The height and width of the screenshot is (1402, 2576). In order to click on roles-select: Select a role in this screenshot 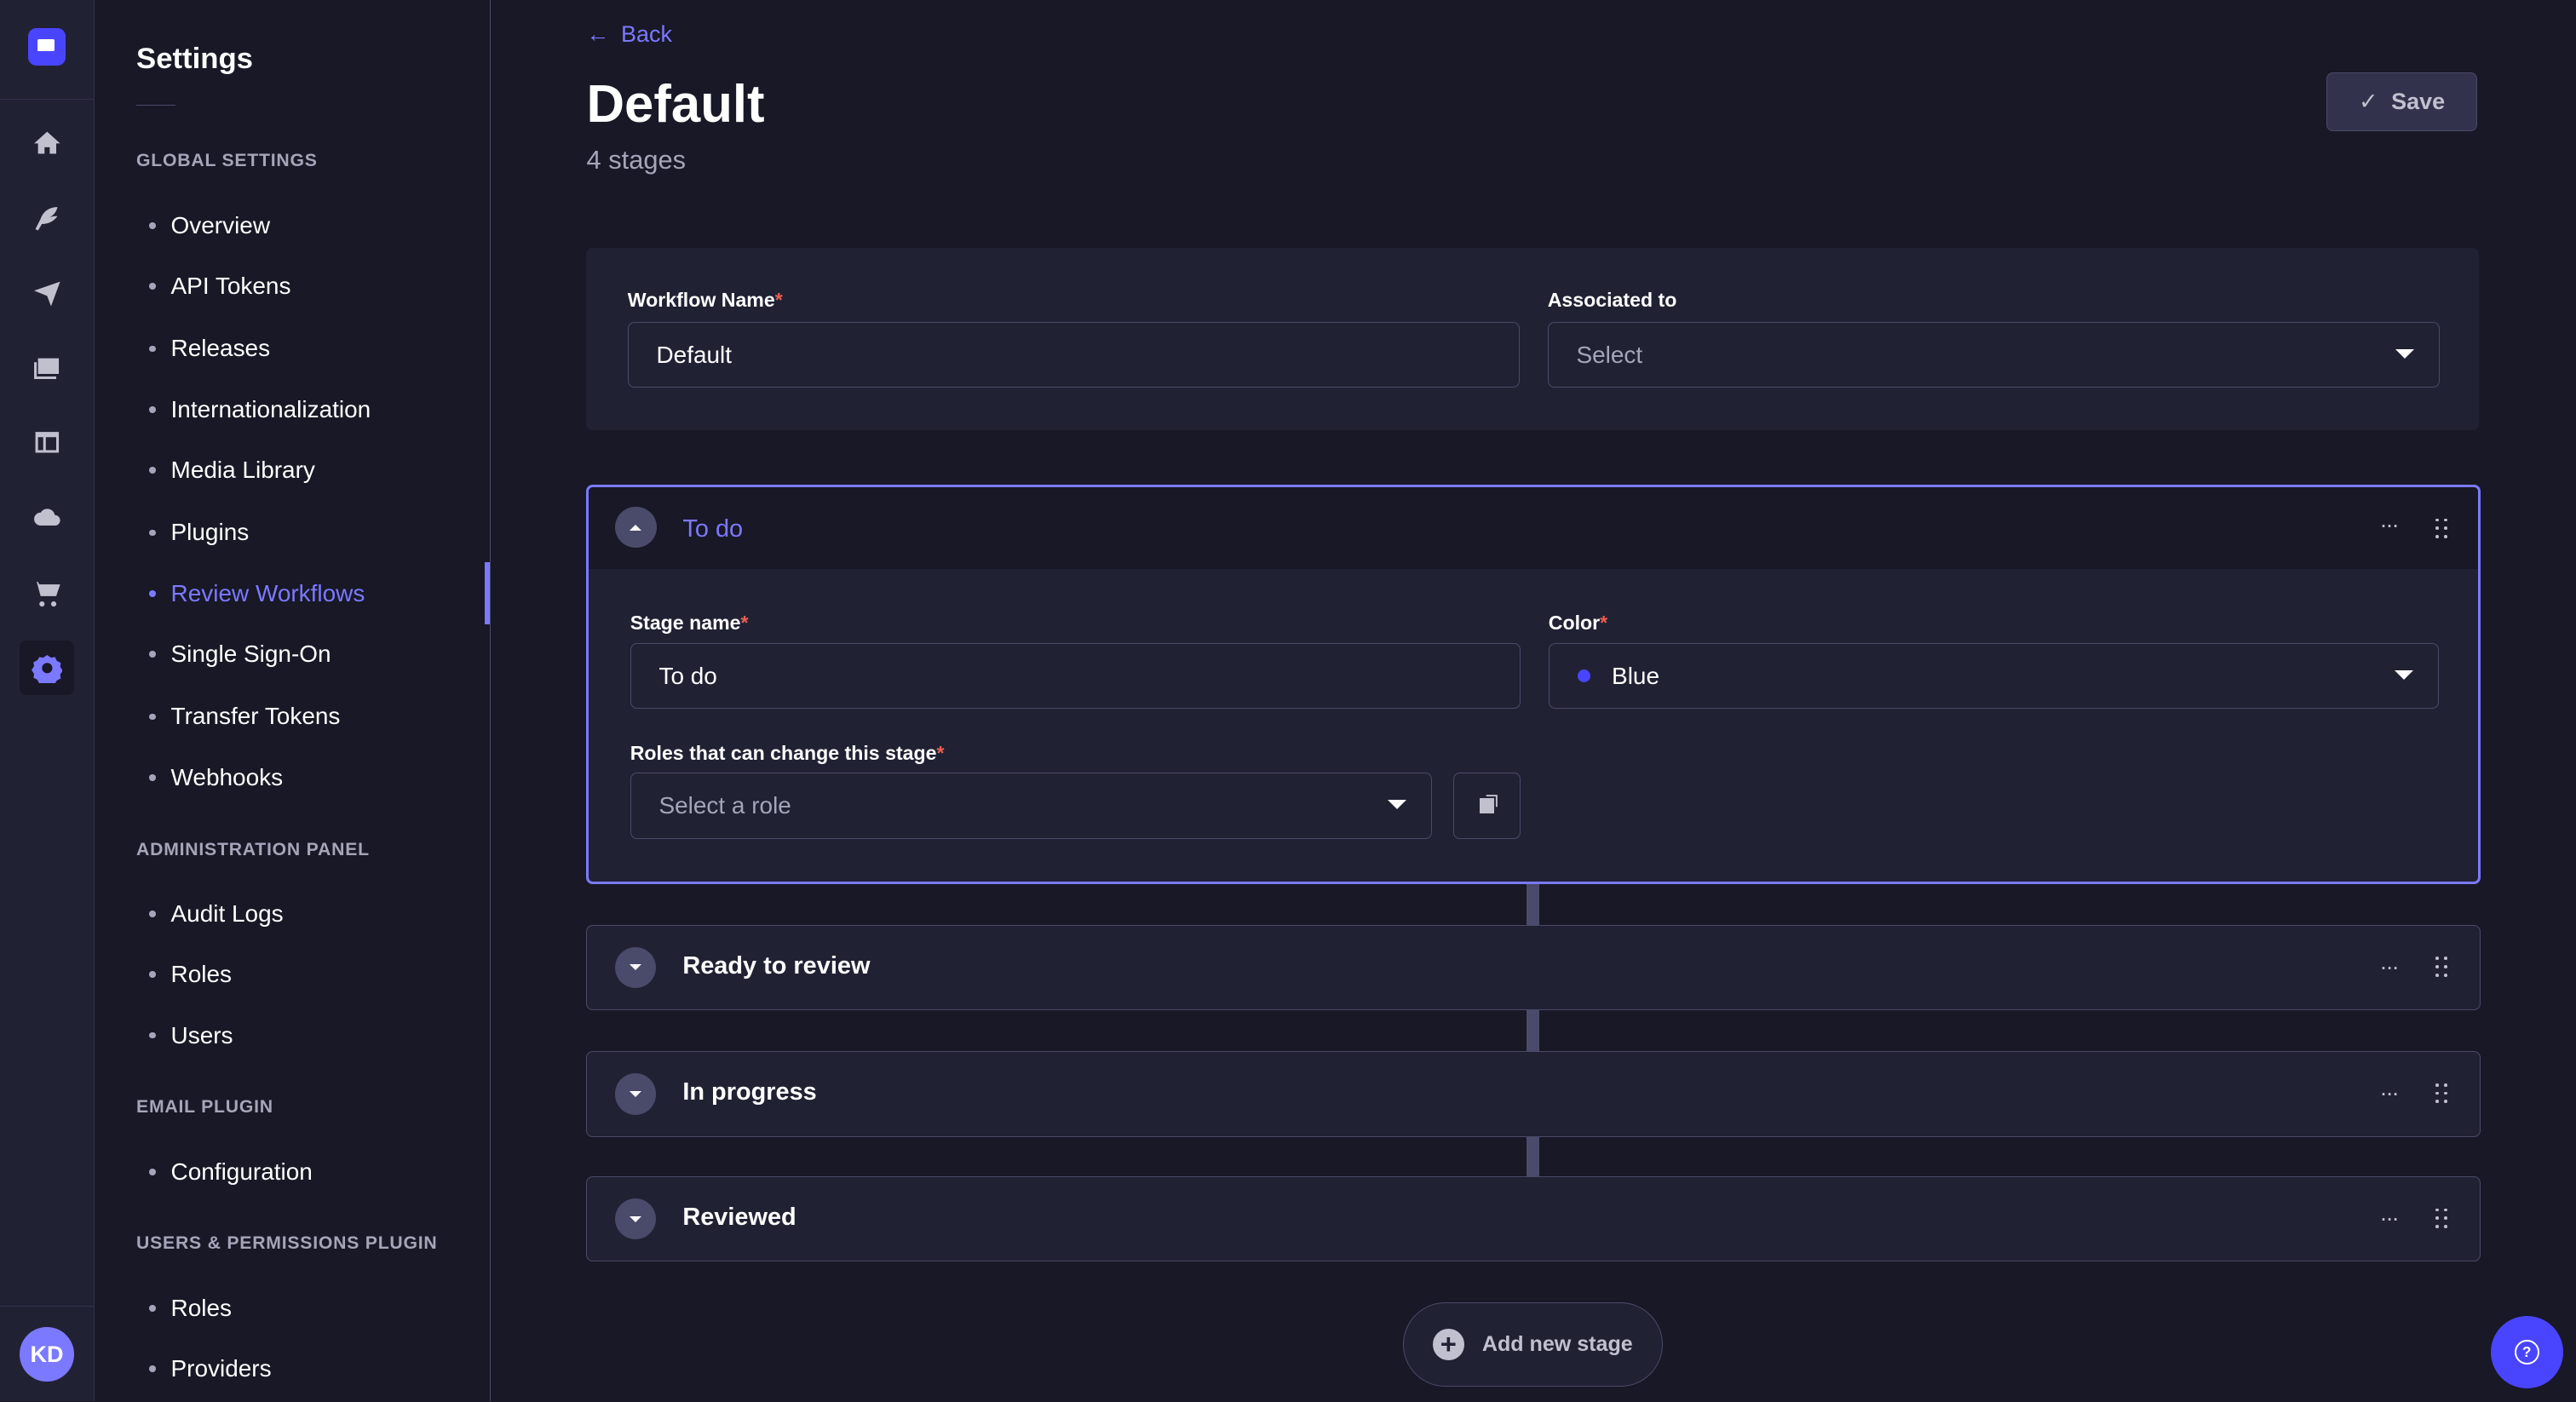, I will do `click(1031, 806)`.